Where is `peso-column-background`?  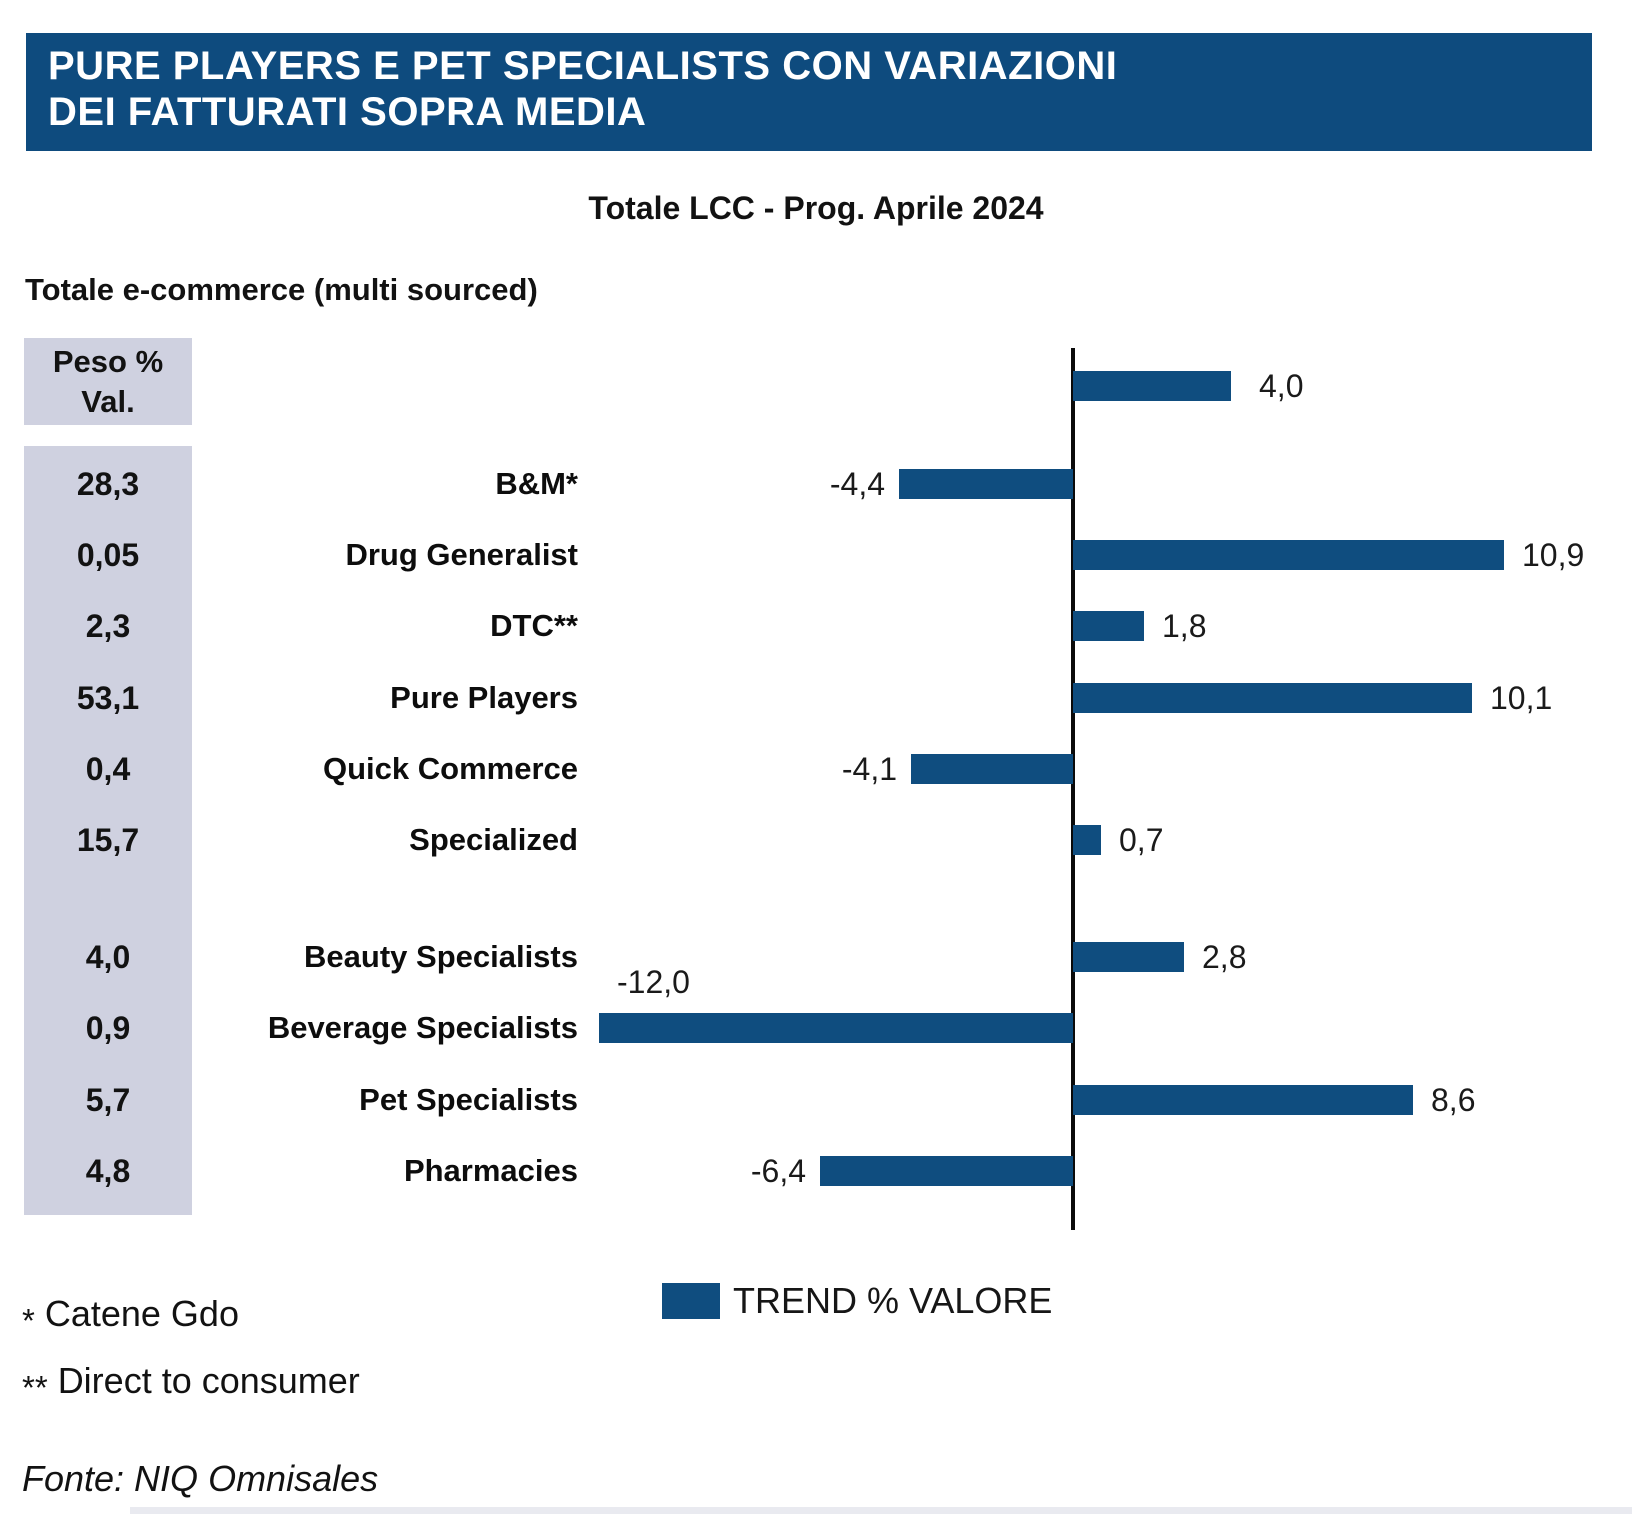
peso-column-background is located at coordinates (108, 830).